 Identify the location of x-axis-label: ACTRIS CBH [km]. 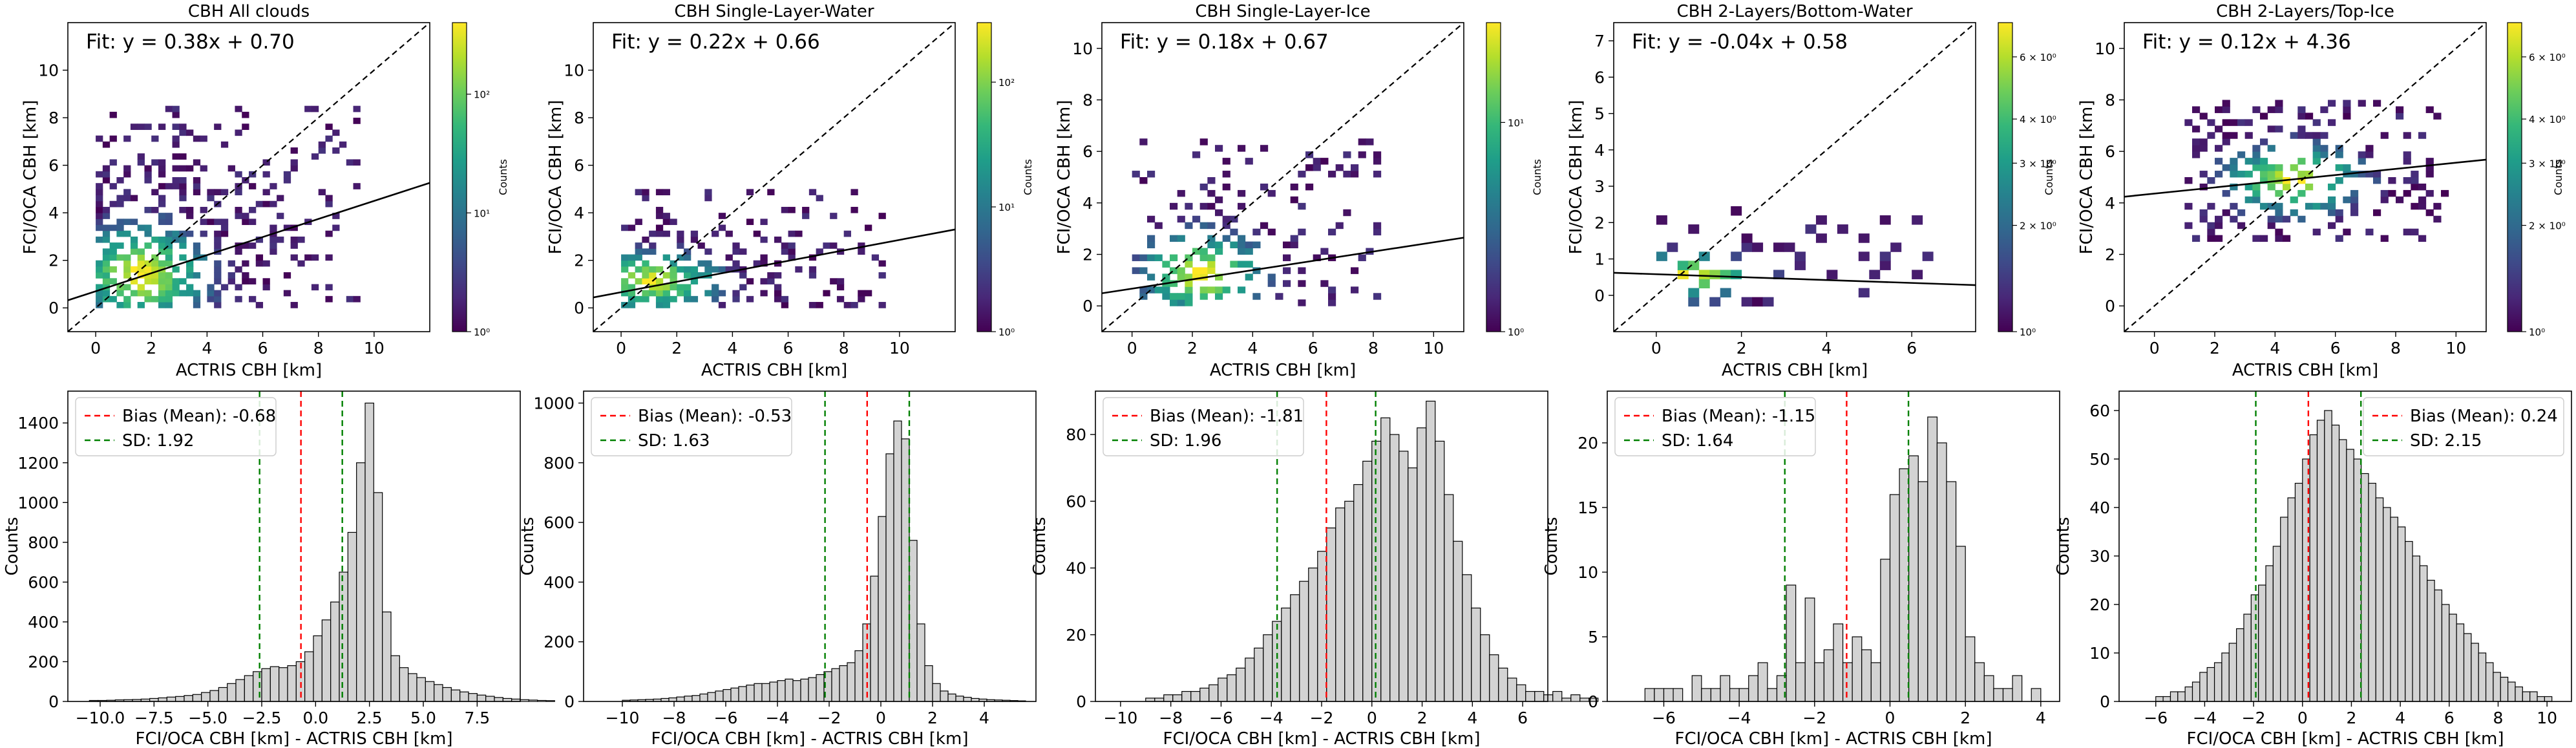
(1795, 370).